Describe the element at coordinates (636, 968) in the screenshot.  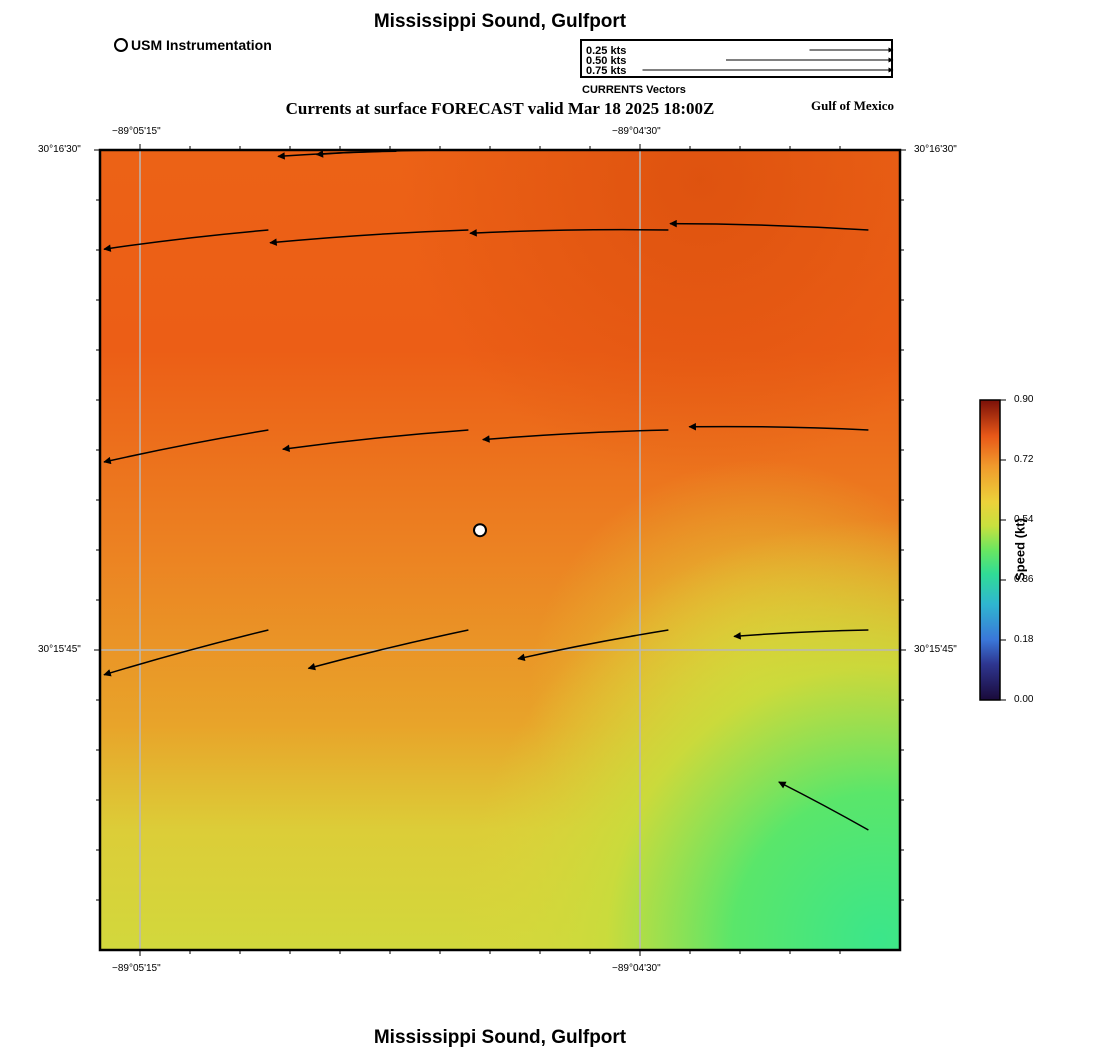
I see `x-tick-label-bottom-2: −89°04'30"` at that location.